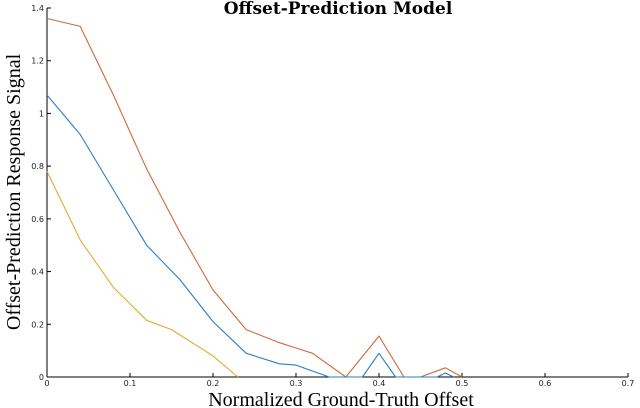  Describe the element at coordinates (379, 383) in the screenshot. I see `x-tick-label: 0.4` at that location.